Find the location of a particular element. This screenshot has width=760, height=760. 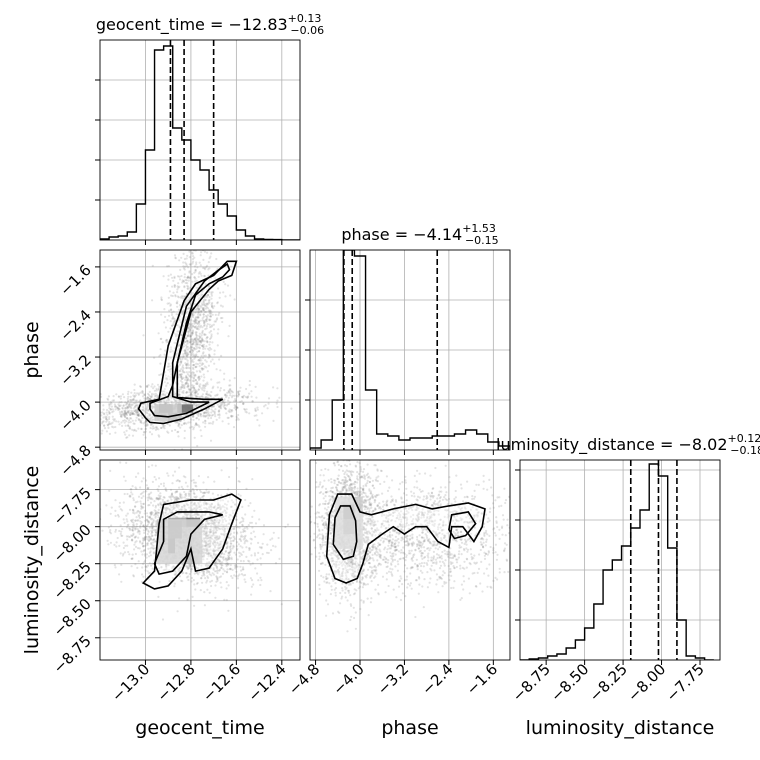

panel-hist-luminosity_distance is located at coordinates (618, 562).